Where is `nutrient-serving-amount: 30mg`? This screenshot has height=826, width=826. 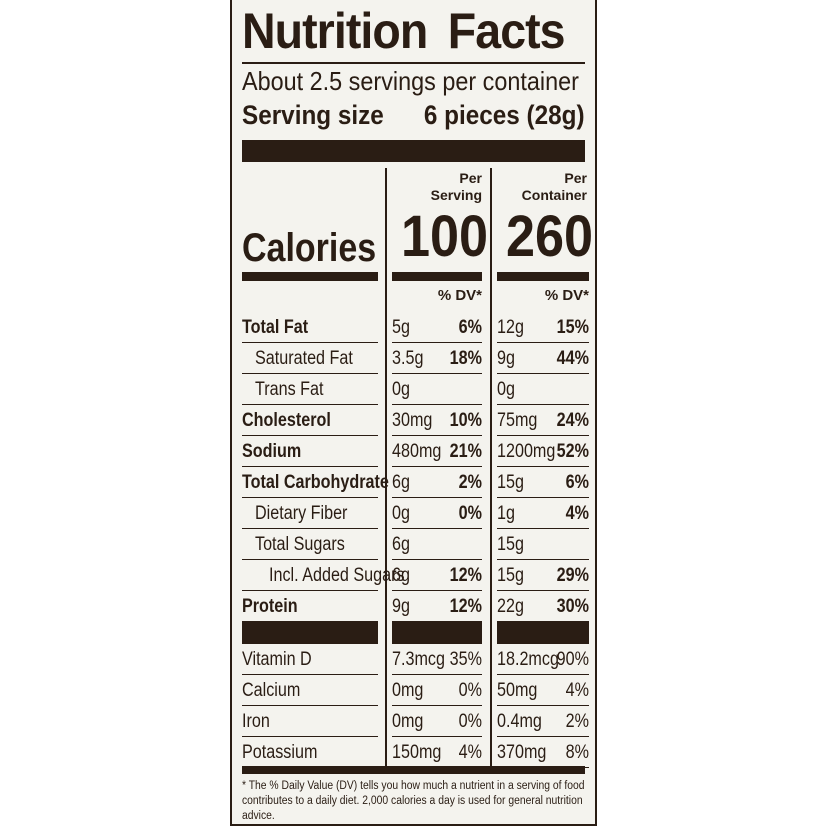
nutrient-serving-amount: 30mg is located at coordinates (412, 420).